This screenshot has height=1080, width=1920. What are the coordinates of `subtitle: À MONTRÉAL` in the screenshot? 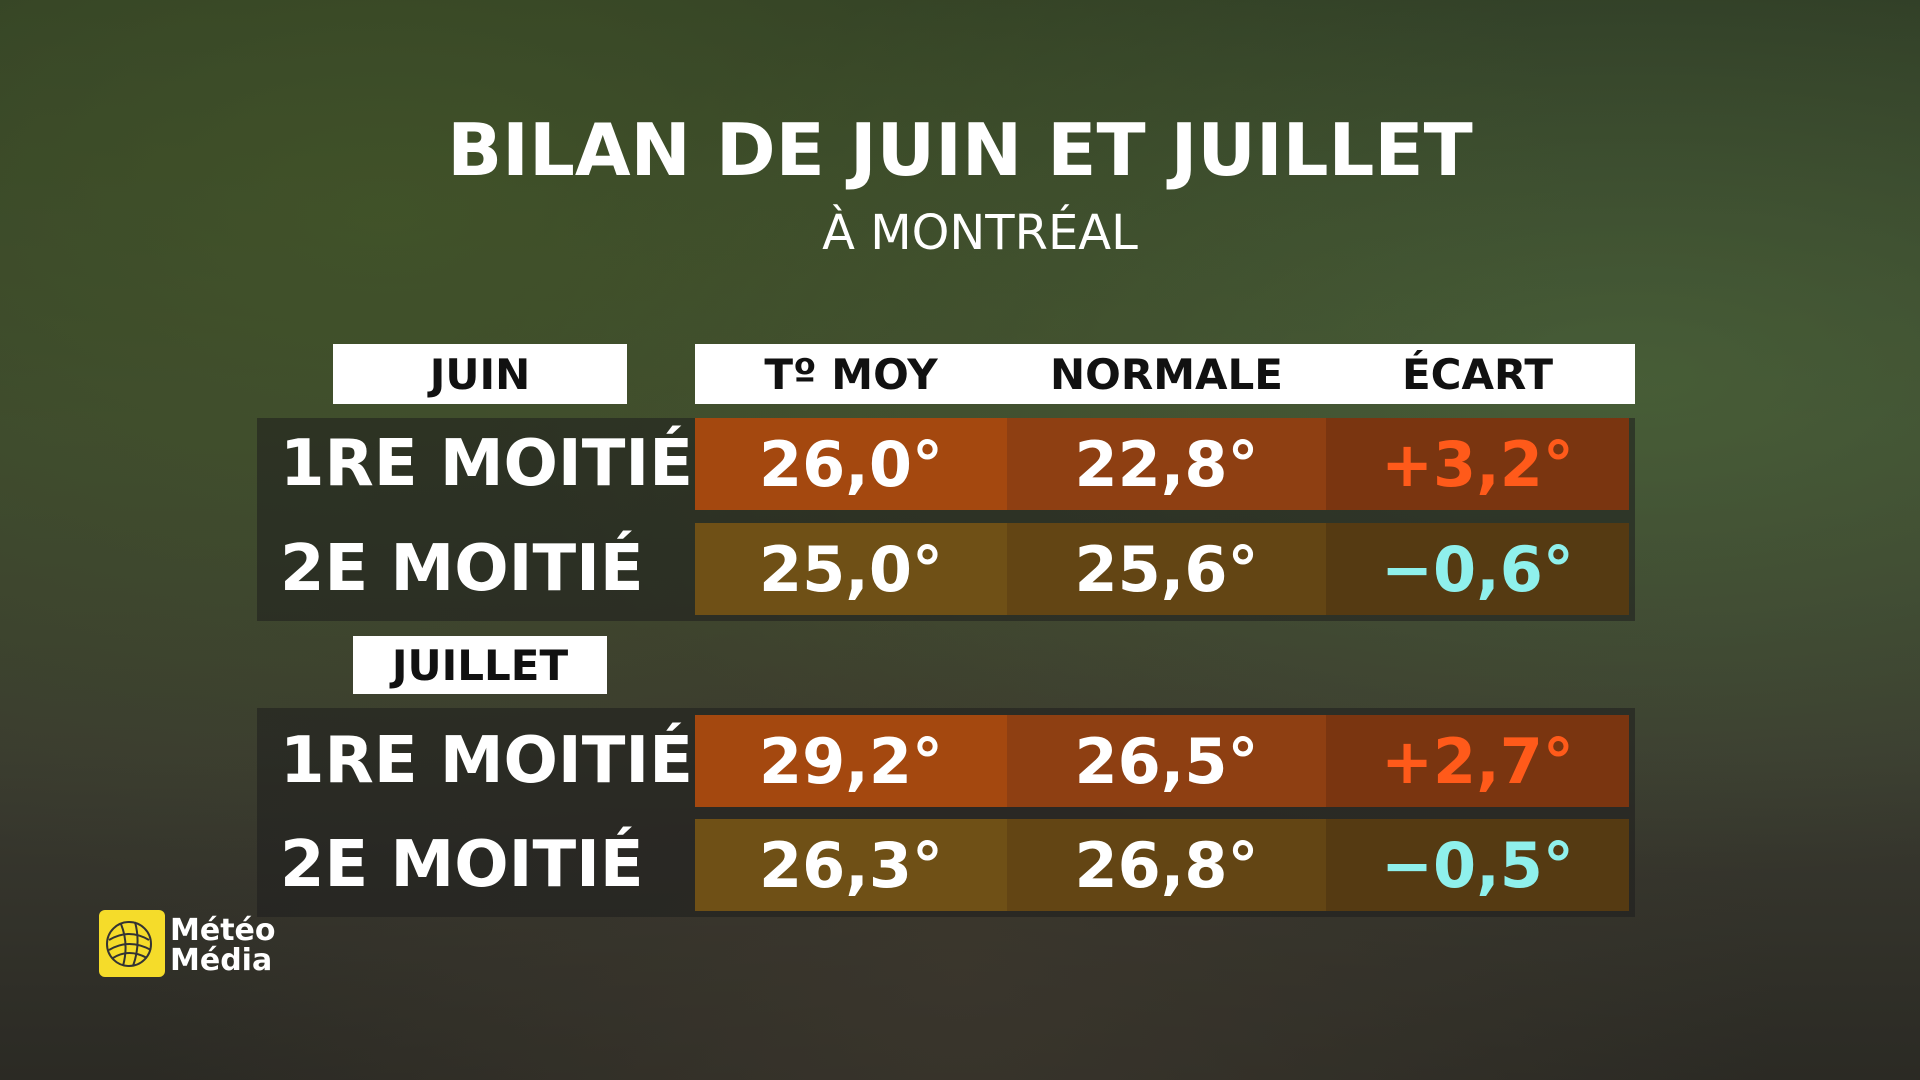 It's located at (980, 233).